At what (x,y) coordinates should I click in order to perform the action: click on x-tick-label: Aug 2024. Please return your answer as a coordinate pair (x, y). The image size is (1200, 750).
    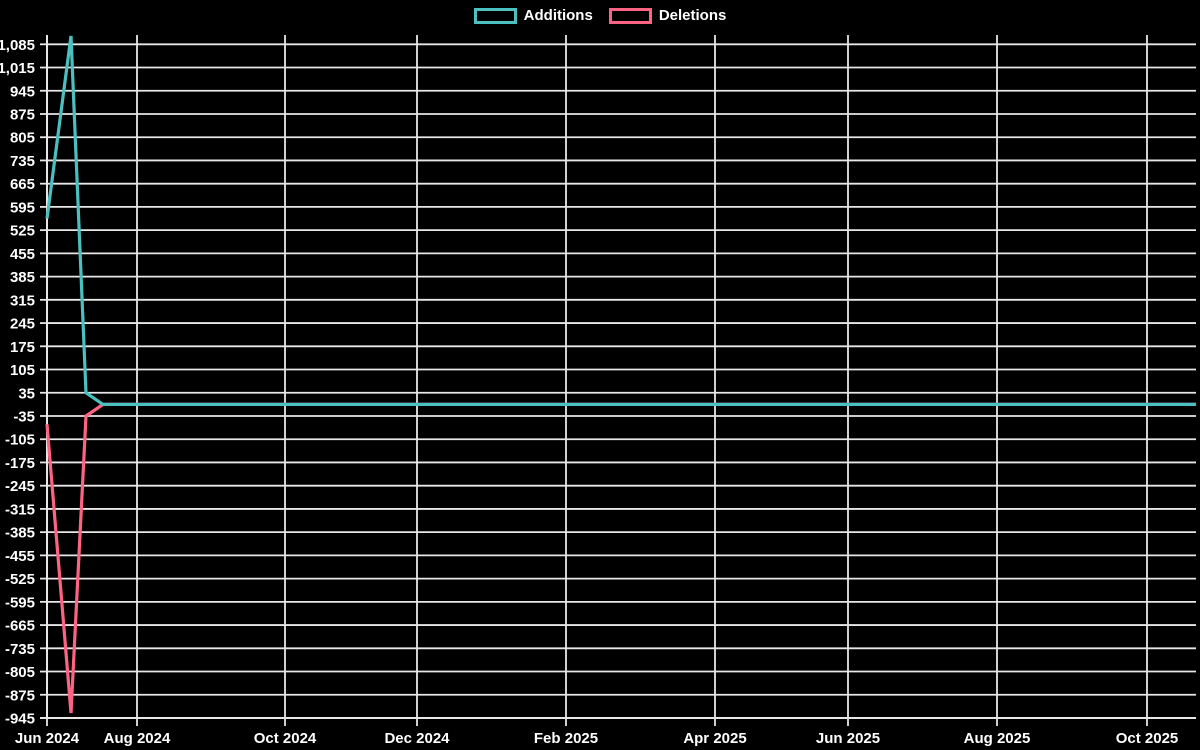
    Looking at the image, I should click on (137, 738).